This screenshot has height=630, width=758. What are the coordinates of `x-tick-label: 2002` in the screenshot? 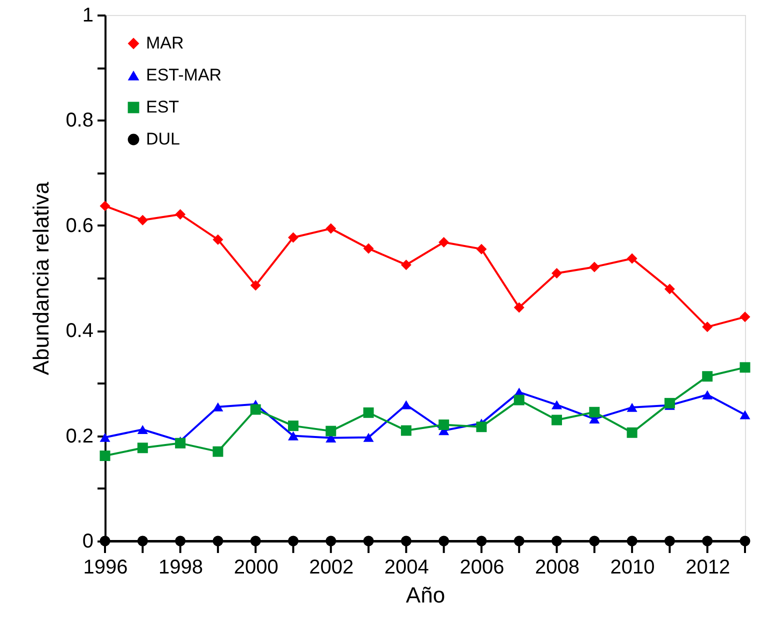 It's located at (331, 567).